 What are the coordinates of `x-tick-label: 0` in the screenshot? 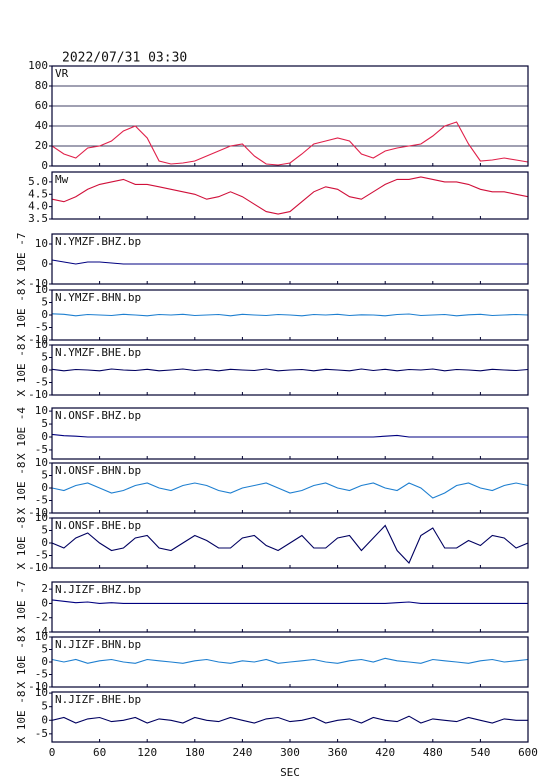 It's located at (52, 752).